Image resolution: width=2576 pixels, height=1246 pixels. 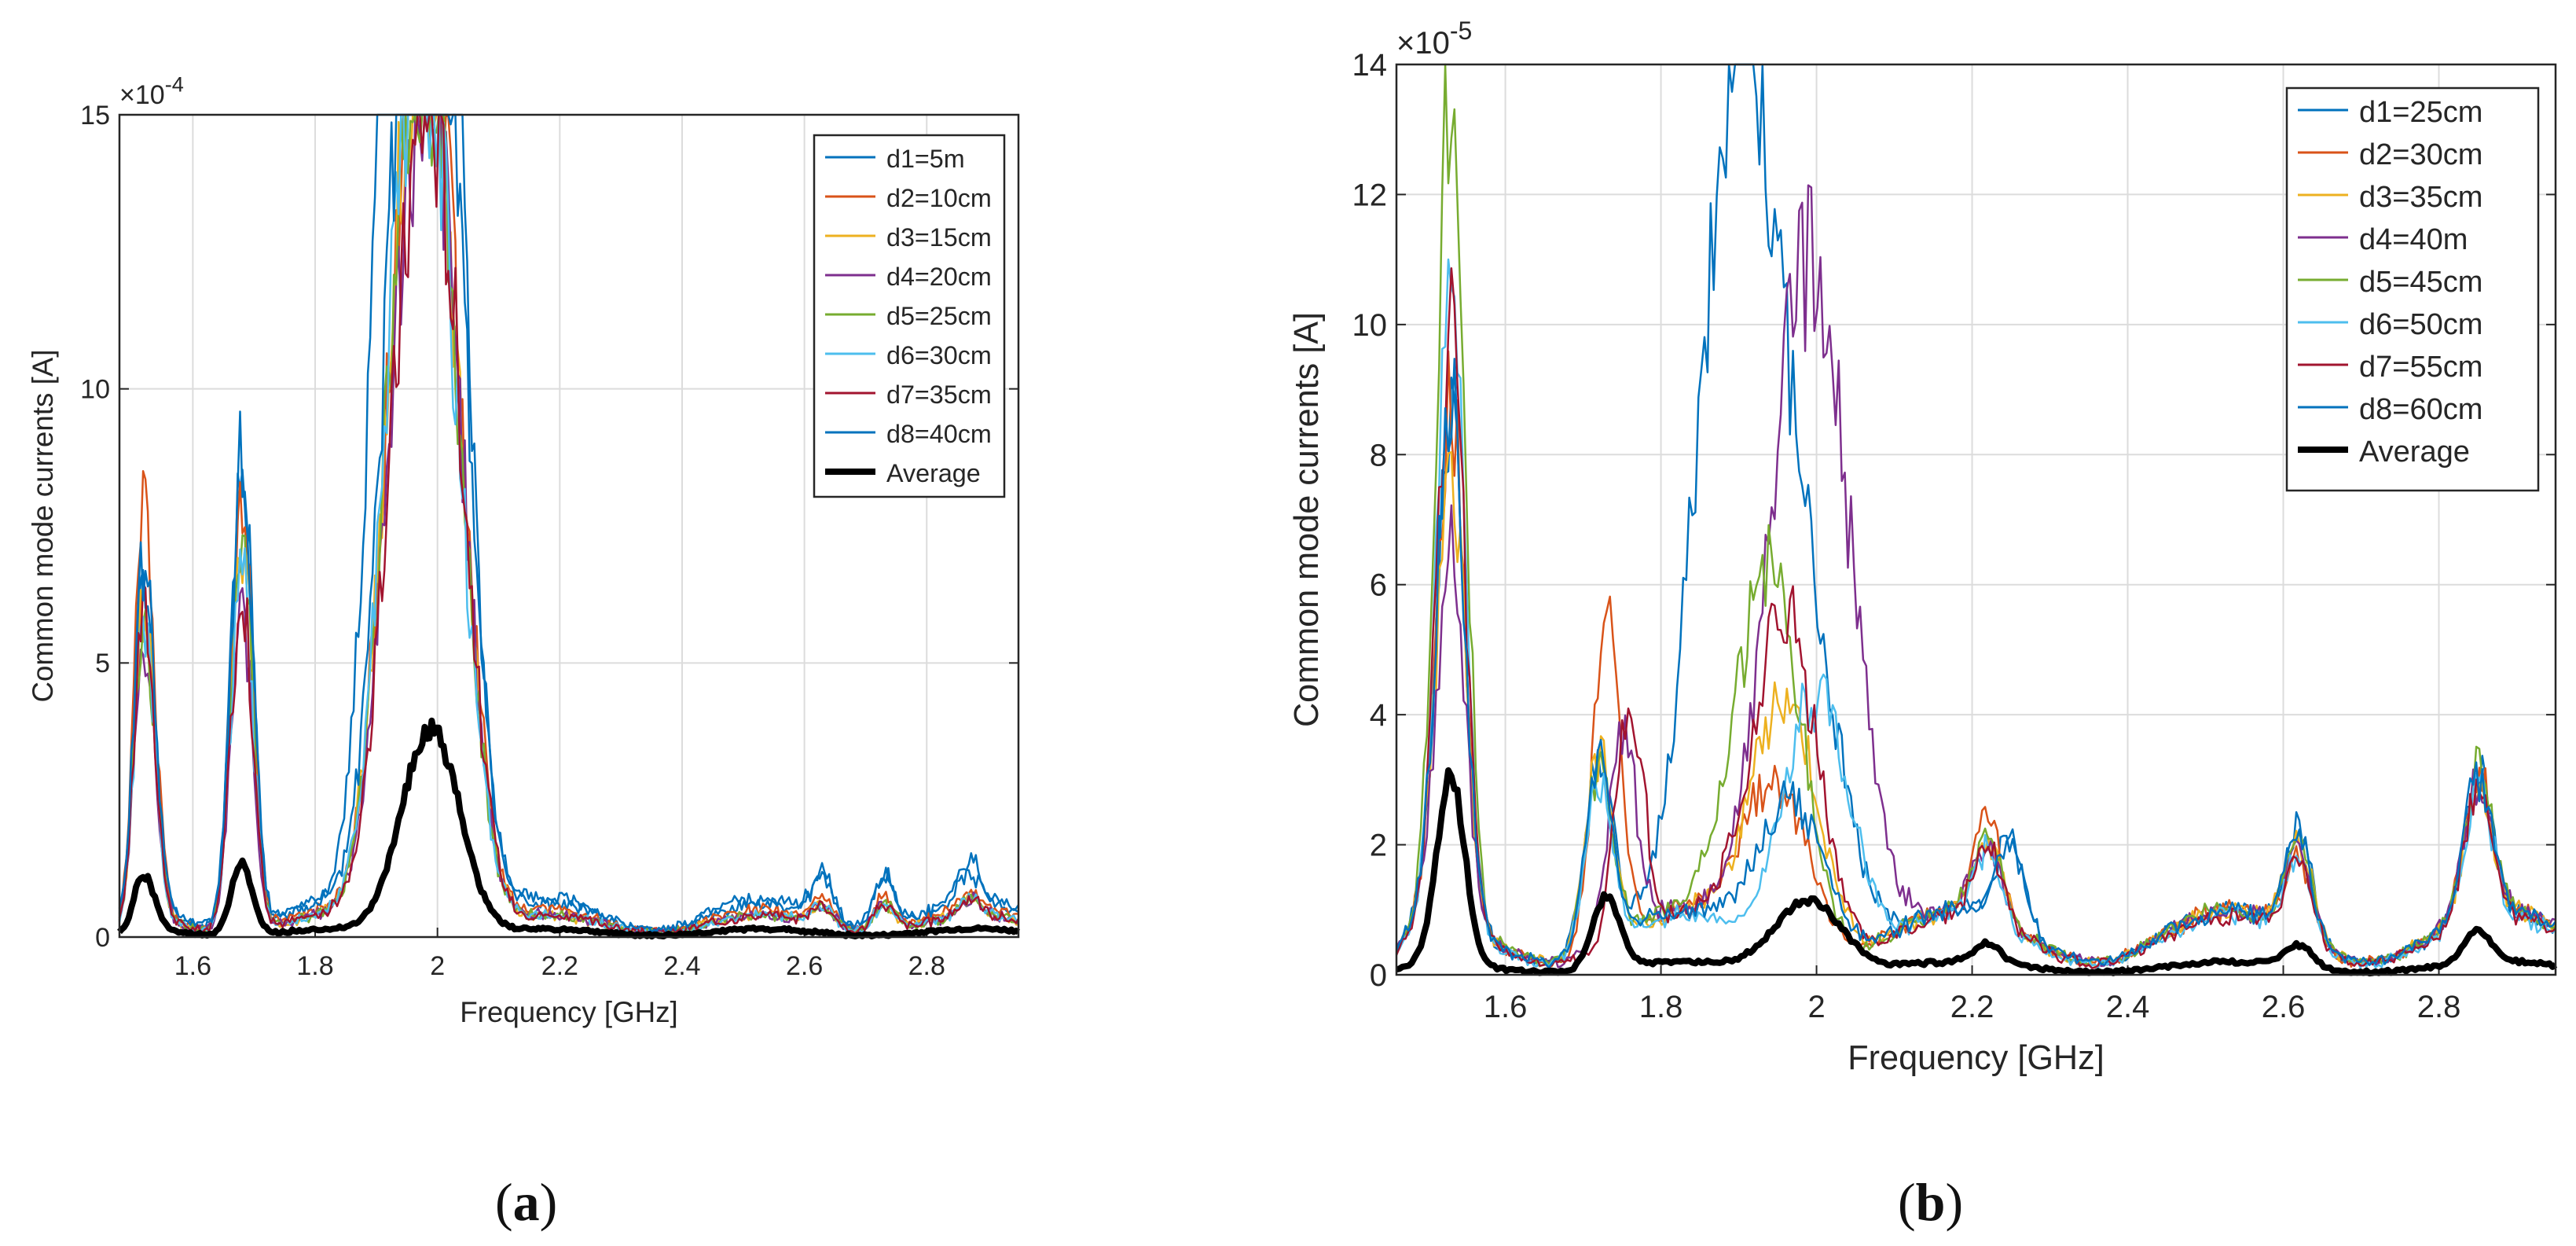 I want to click on chart-b-series-average, so click(x=1977, y=872).